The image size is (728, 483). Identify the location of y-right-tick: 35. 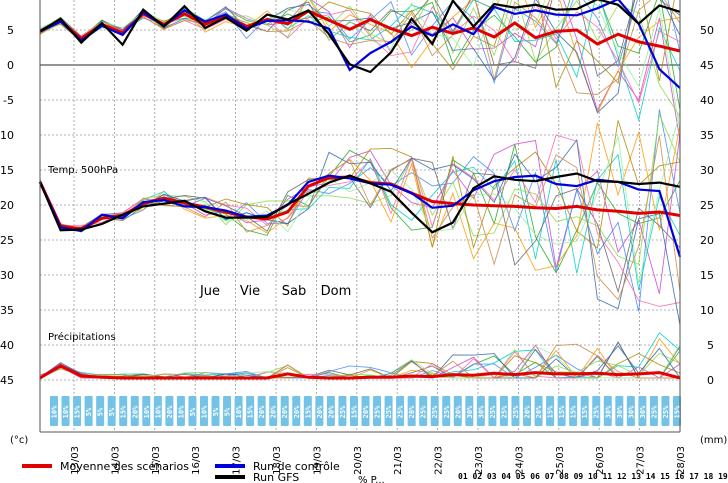
(707, 135).